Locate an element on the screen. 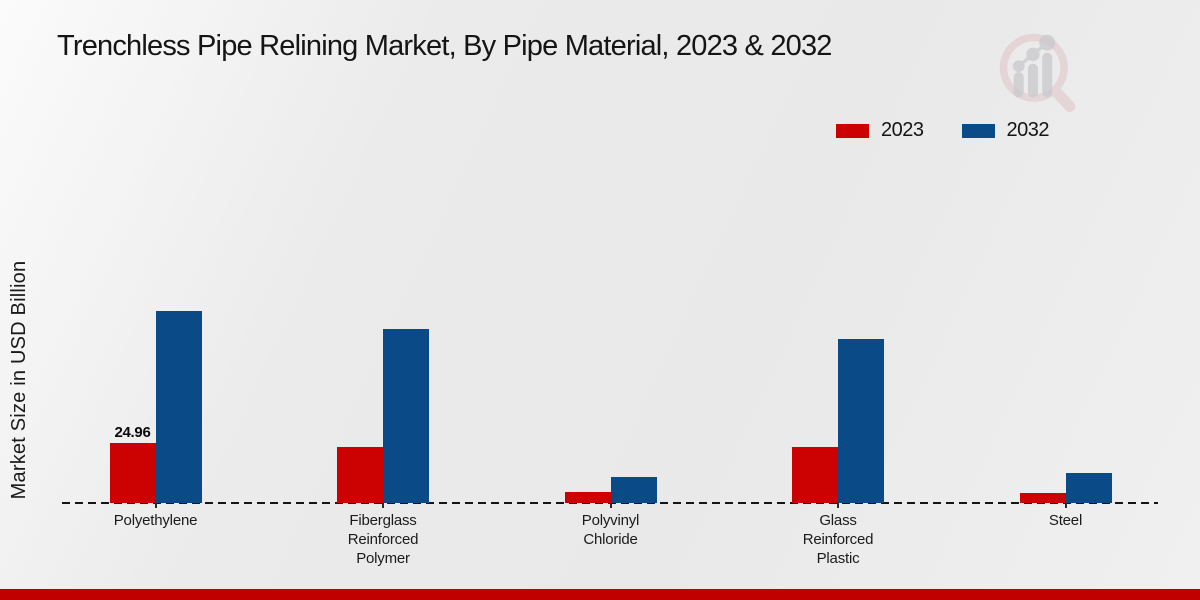 The image size is (1200, 600). legend-item-2032: 2032 is located at coordinates (1005, 130).